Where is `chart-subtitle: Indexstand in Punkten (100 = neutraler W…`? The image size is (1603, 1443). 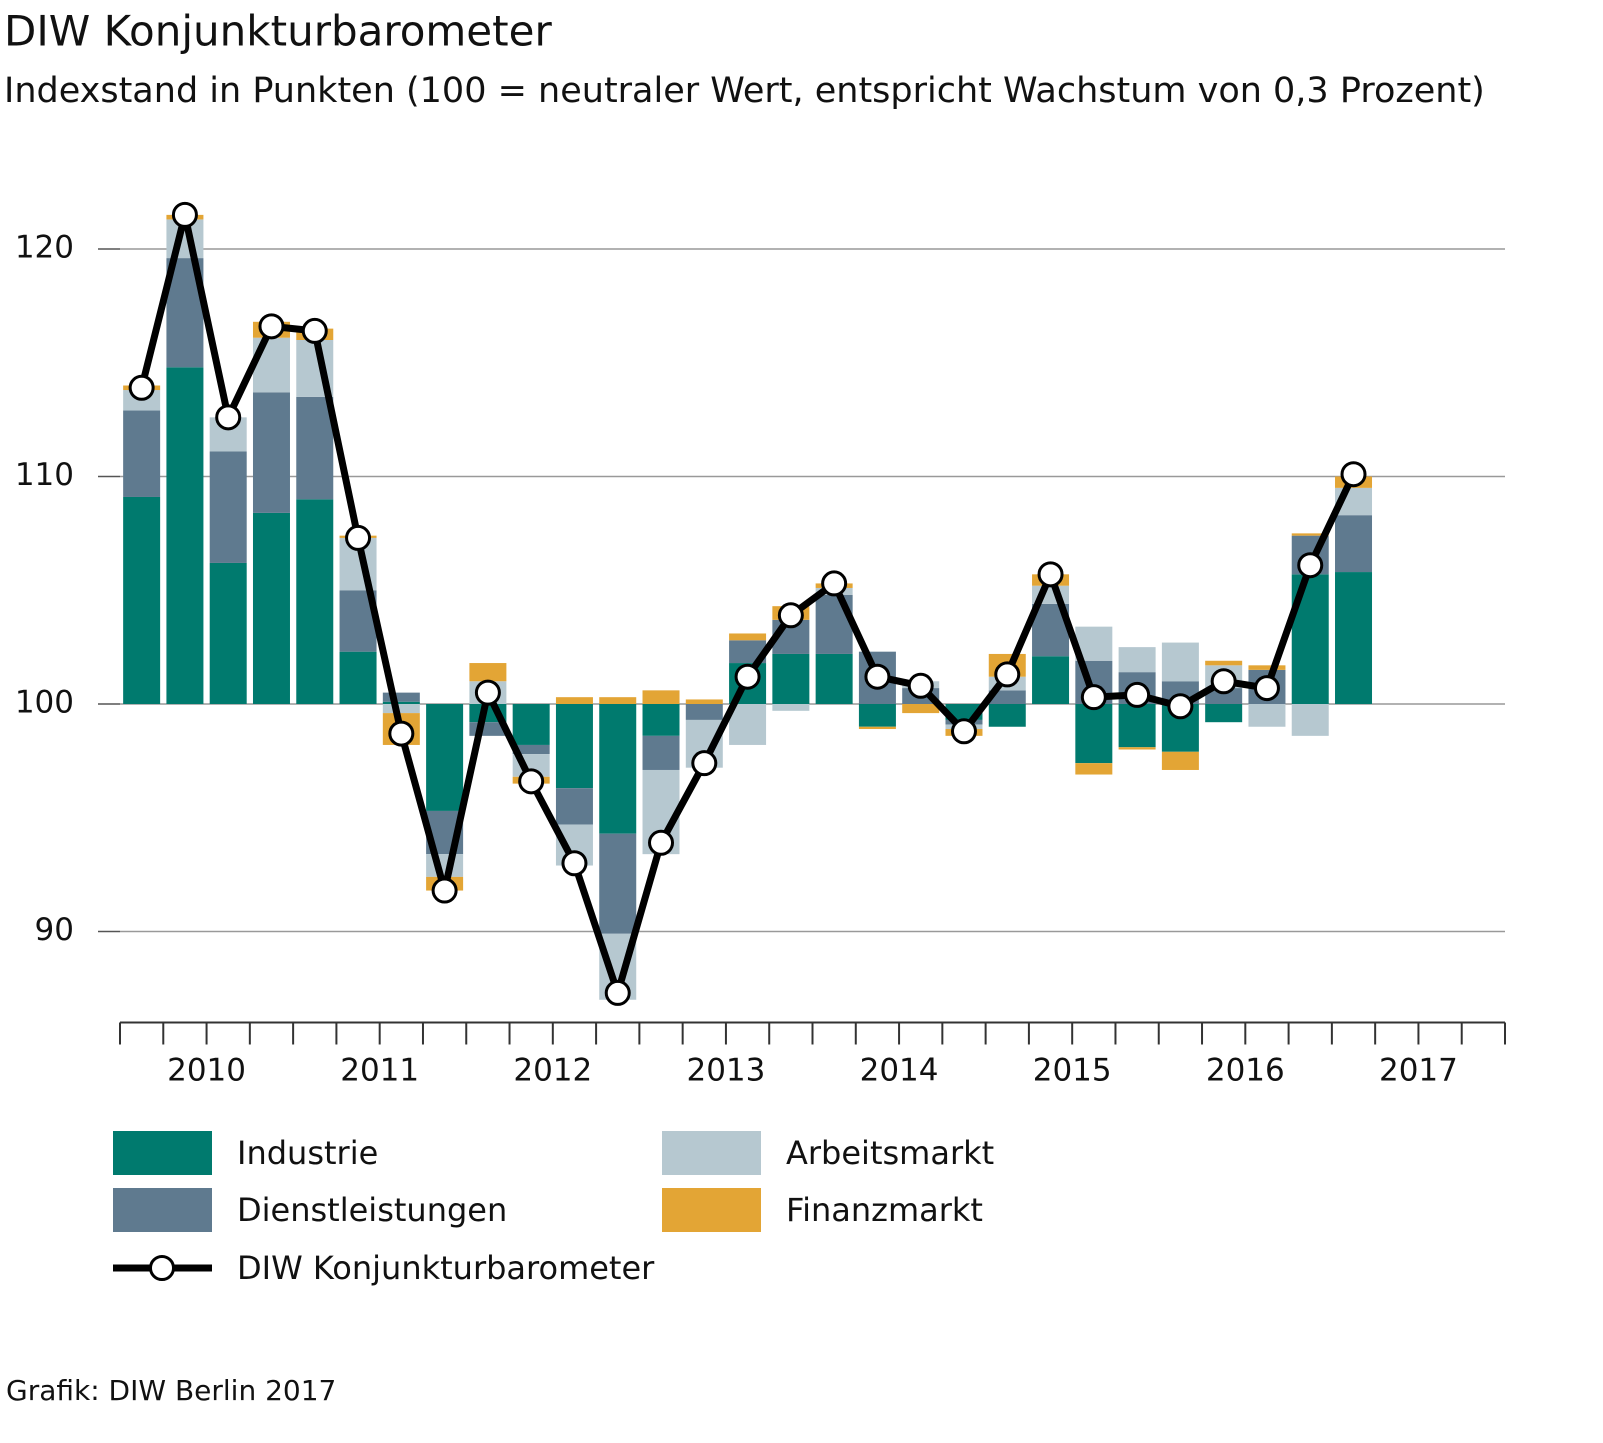
chart-subtitle: Indexstand in Punkten (100 = neutraler W… is located at coordinates (744, 91).